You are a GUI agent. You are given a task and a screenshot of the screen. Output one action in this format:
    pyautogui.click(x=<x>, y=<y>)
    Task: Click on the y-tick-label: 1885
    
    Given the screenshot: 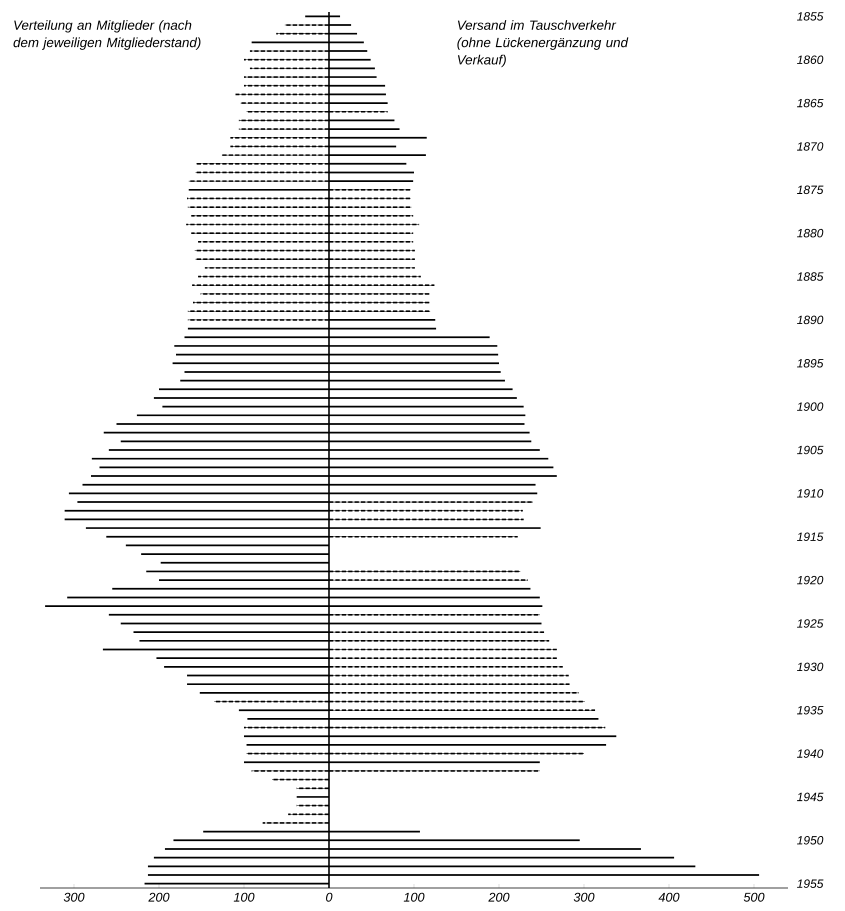 What is the action you would take?
    pyautogui.click(x=810, y=276)
    